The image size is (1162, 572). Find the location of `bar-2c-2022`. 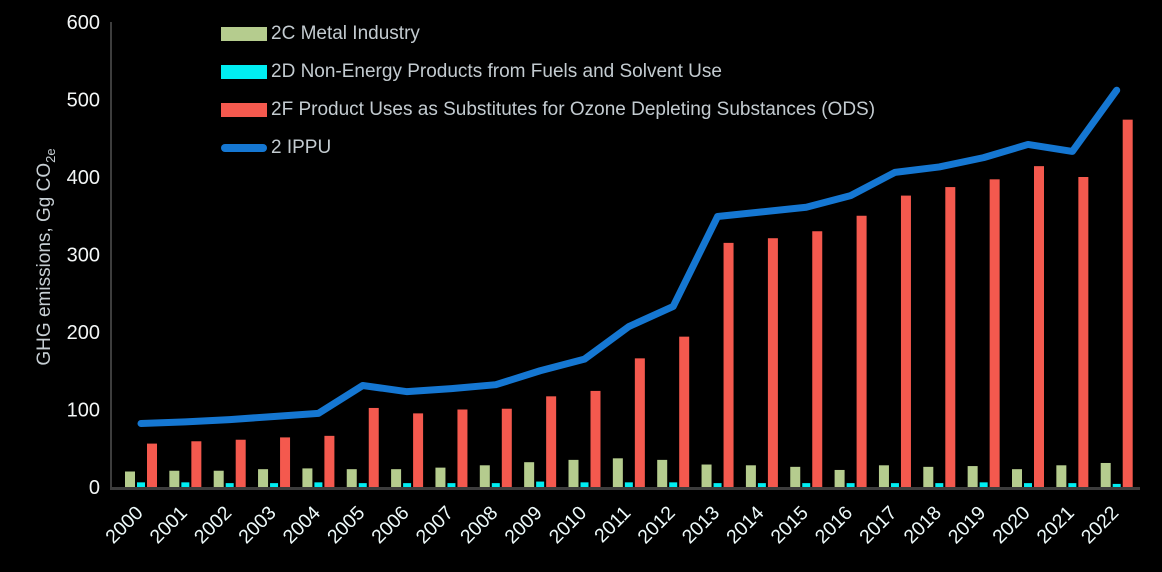

bar-2c-2022 is located at coordinates (1105, 474).